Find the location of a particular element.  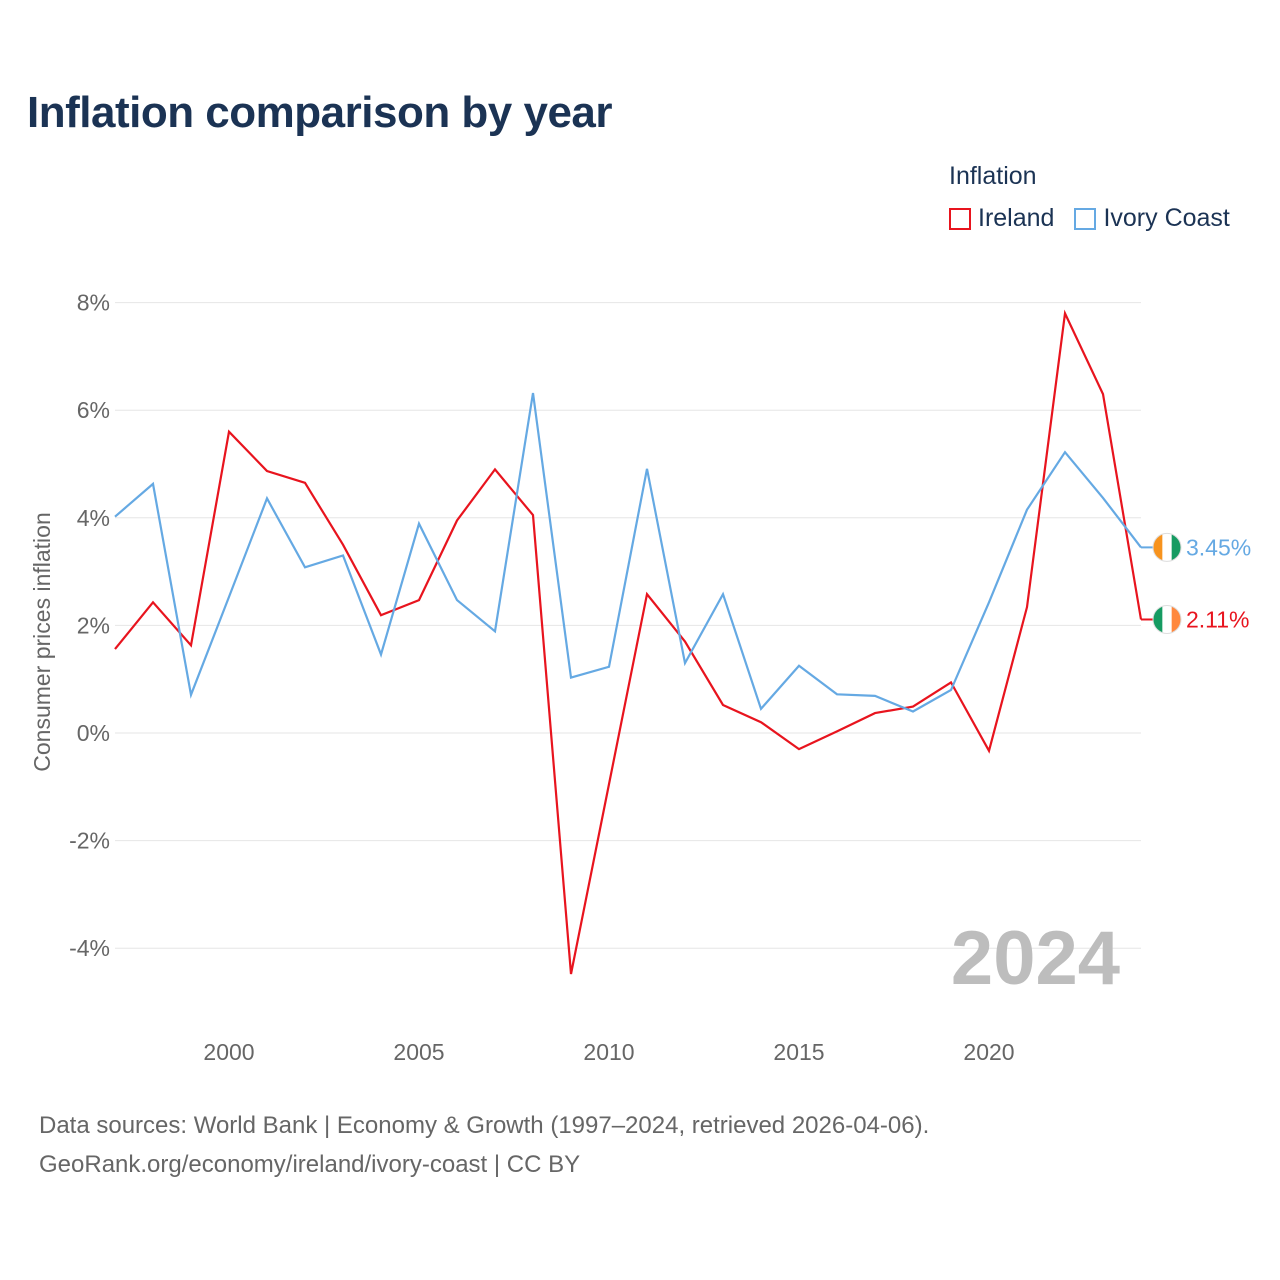

end-markers: 2.11% 3.45% is located at coordinates (1196, 583).